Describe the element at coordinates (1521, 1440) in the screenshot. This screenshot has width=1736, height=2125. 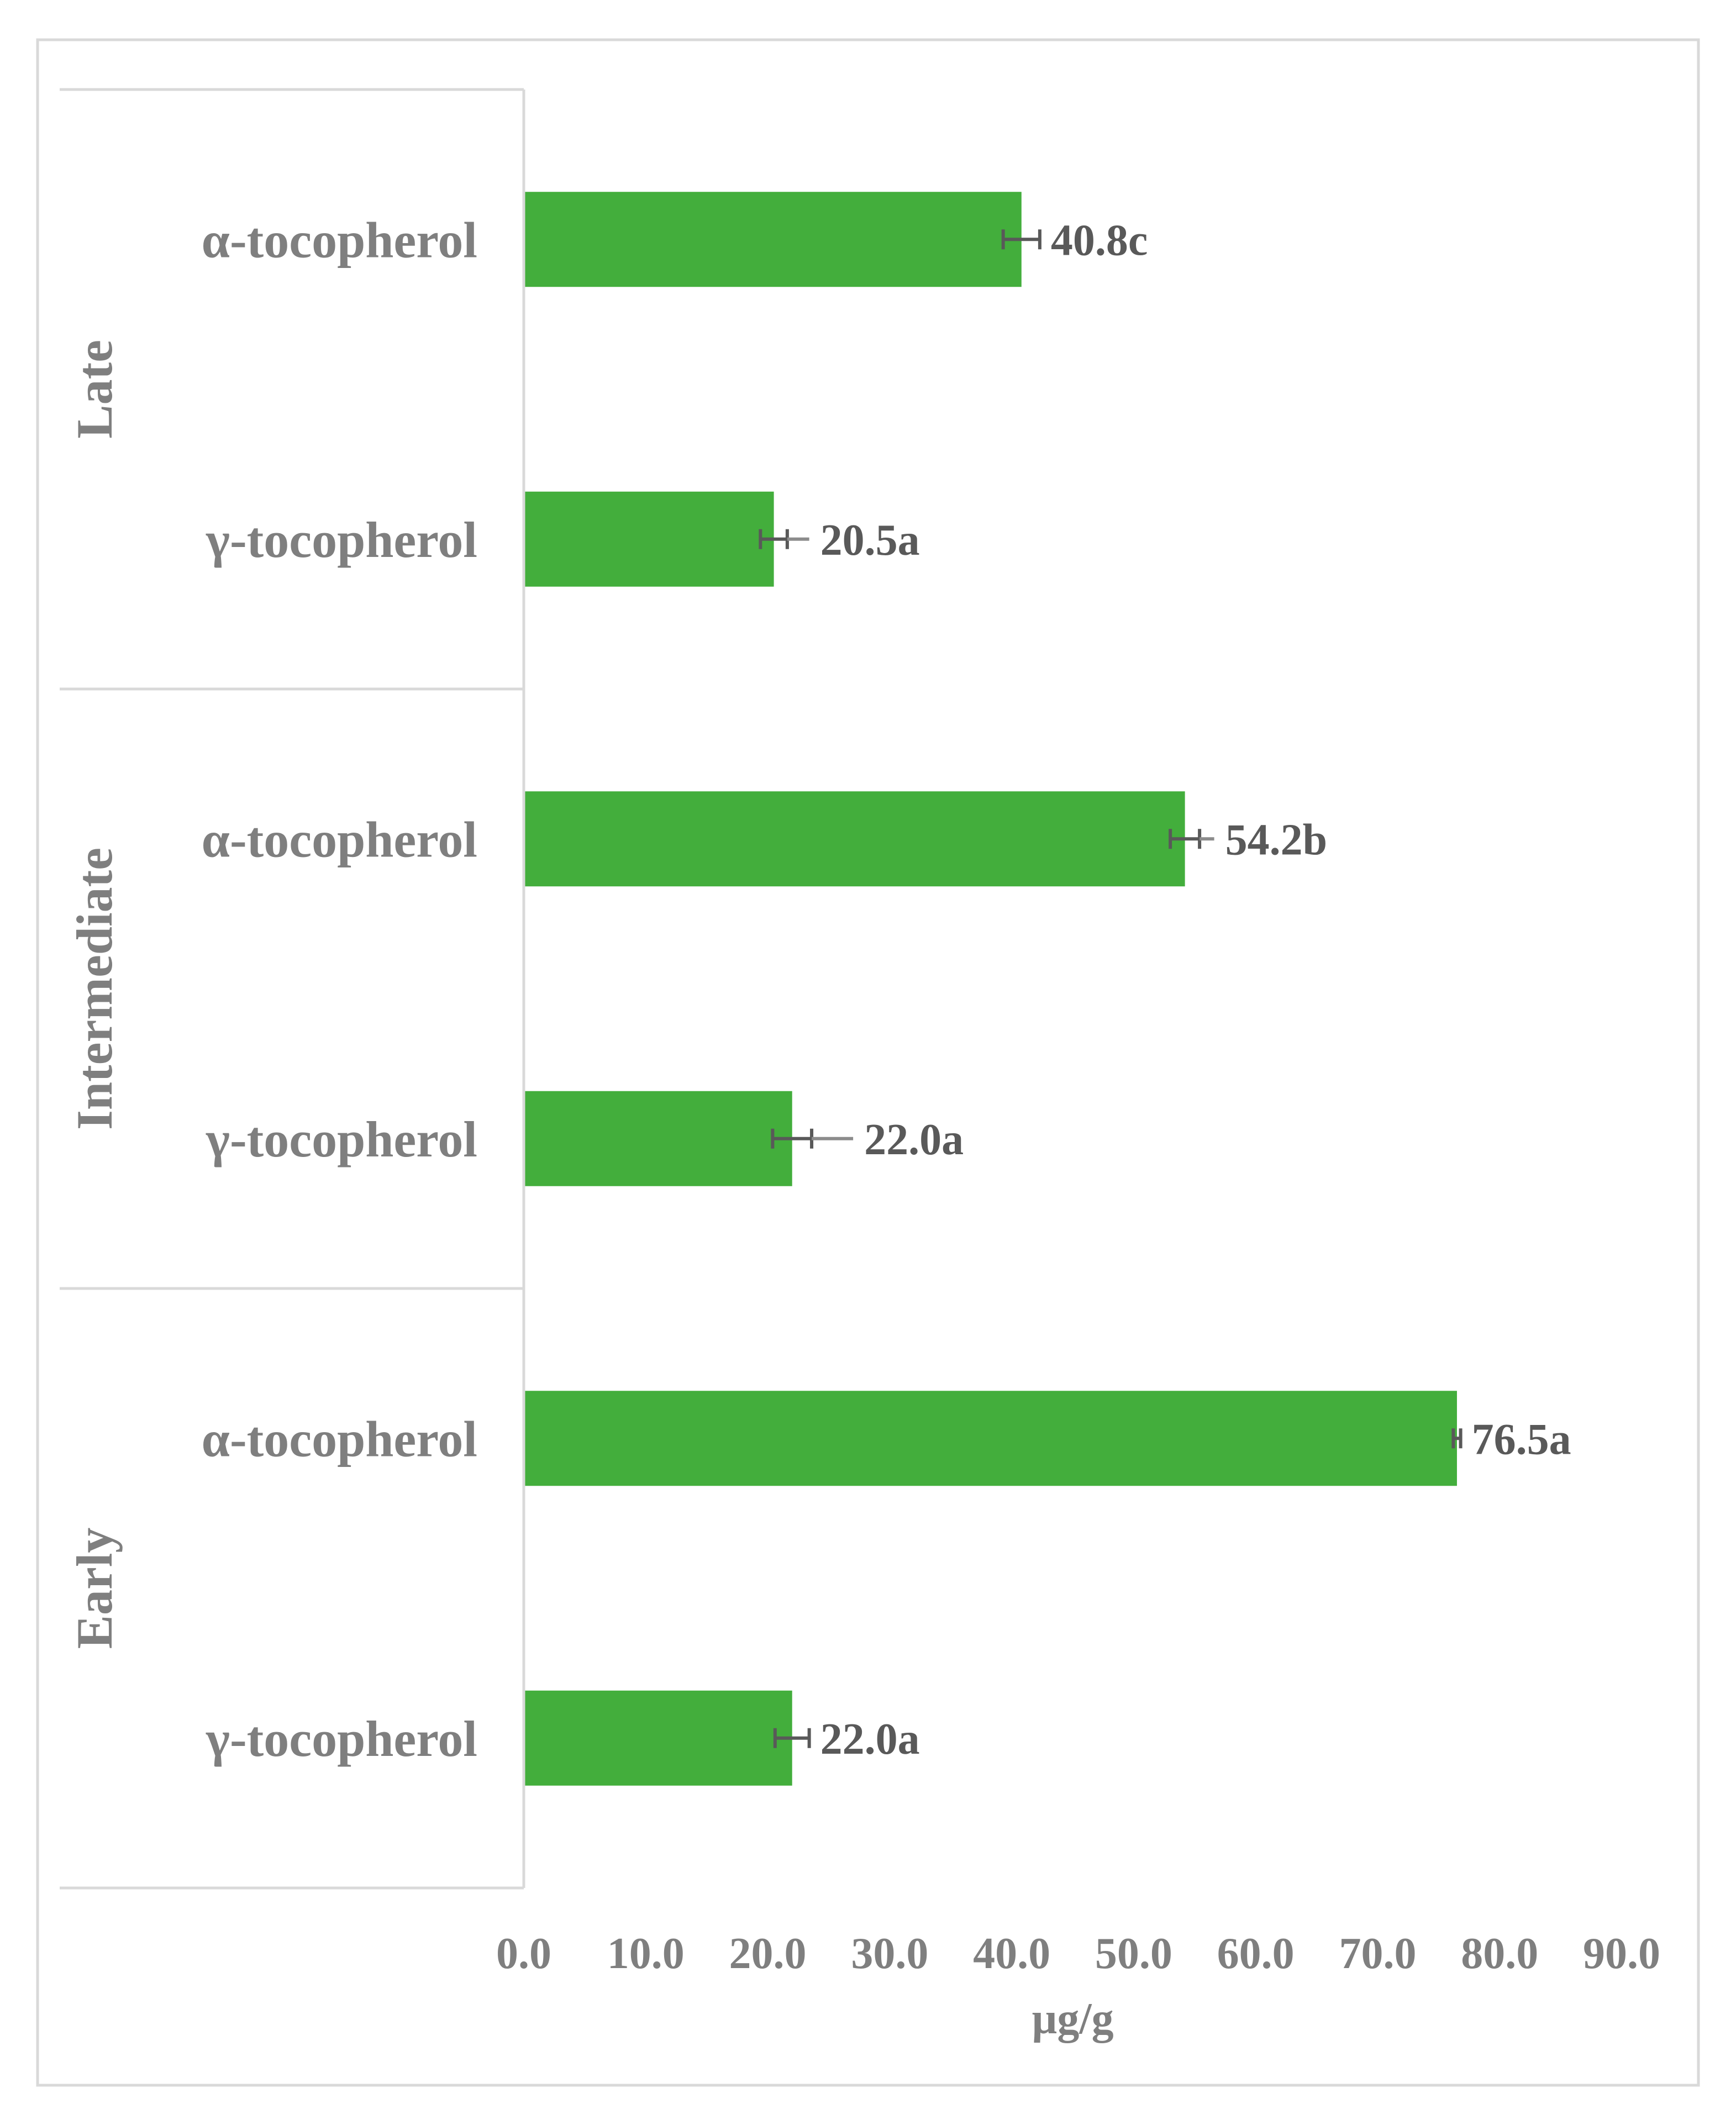
I see `data-label: 76.5a` at that location.